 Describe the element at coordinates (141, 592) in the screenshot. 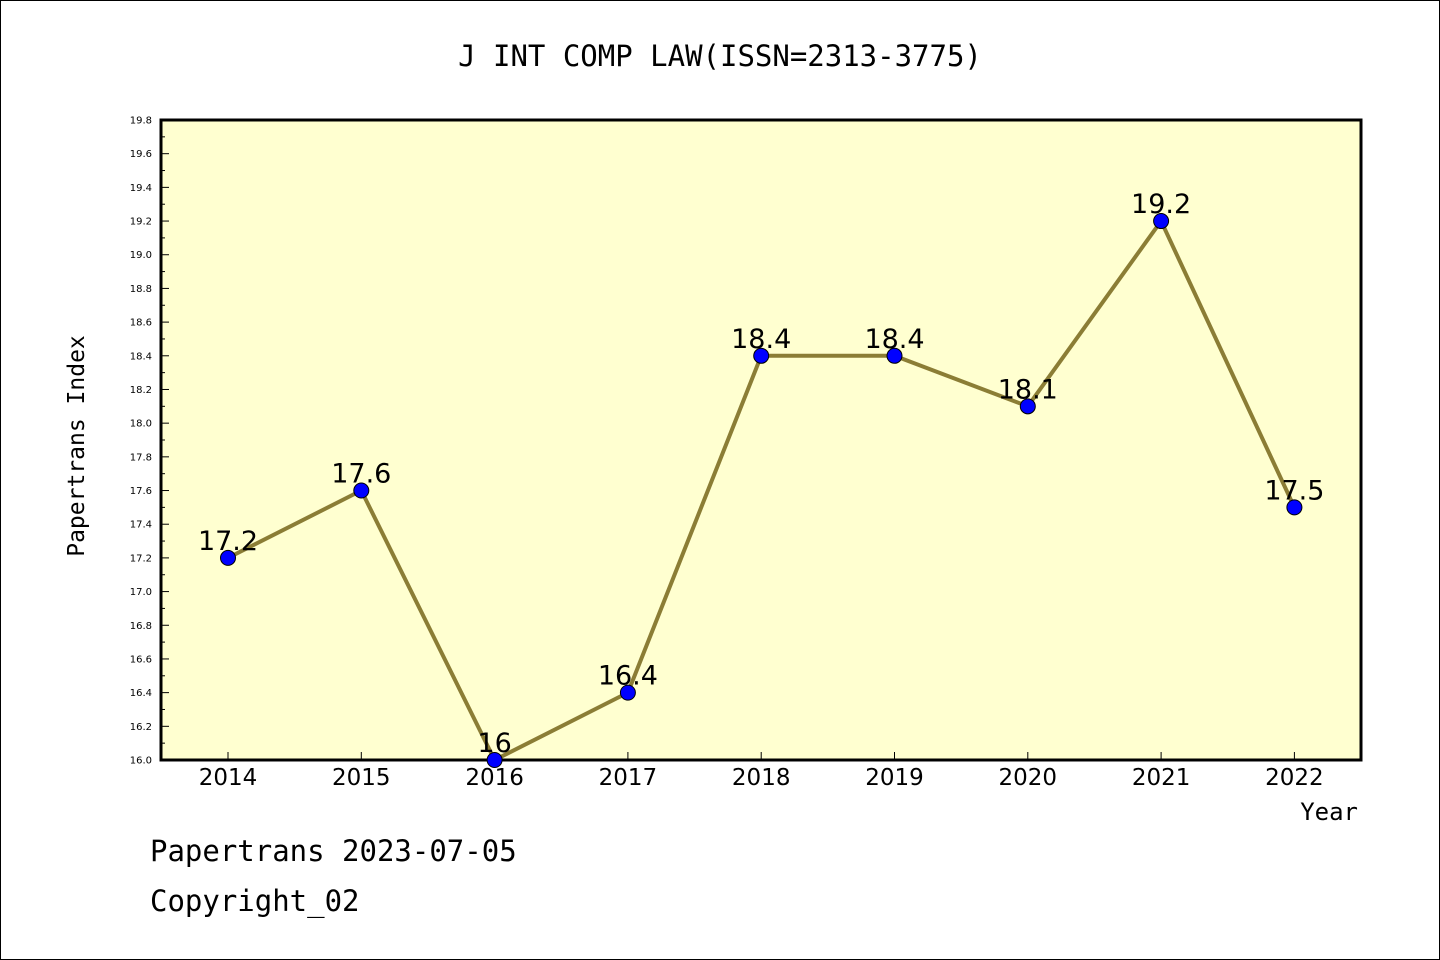

I see `y-tick-label: 17.0` at that location.